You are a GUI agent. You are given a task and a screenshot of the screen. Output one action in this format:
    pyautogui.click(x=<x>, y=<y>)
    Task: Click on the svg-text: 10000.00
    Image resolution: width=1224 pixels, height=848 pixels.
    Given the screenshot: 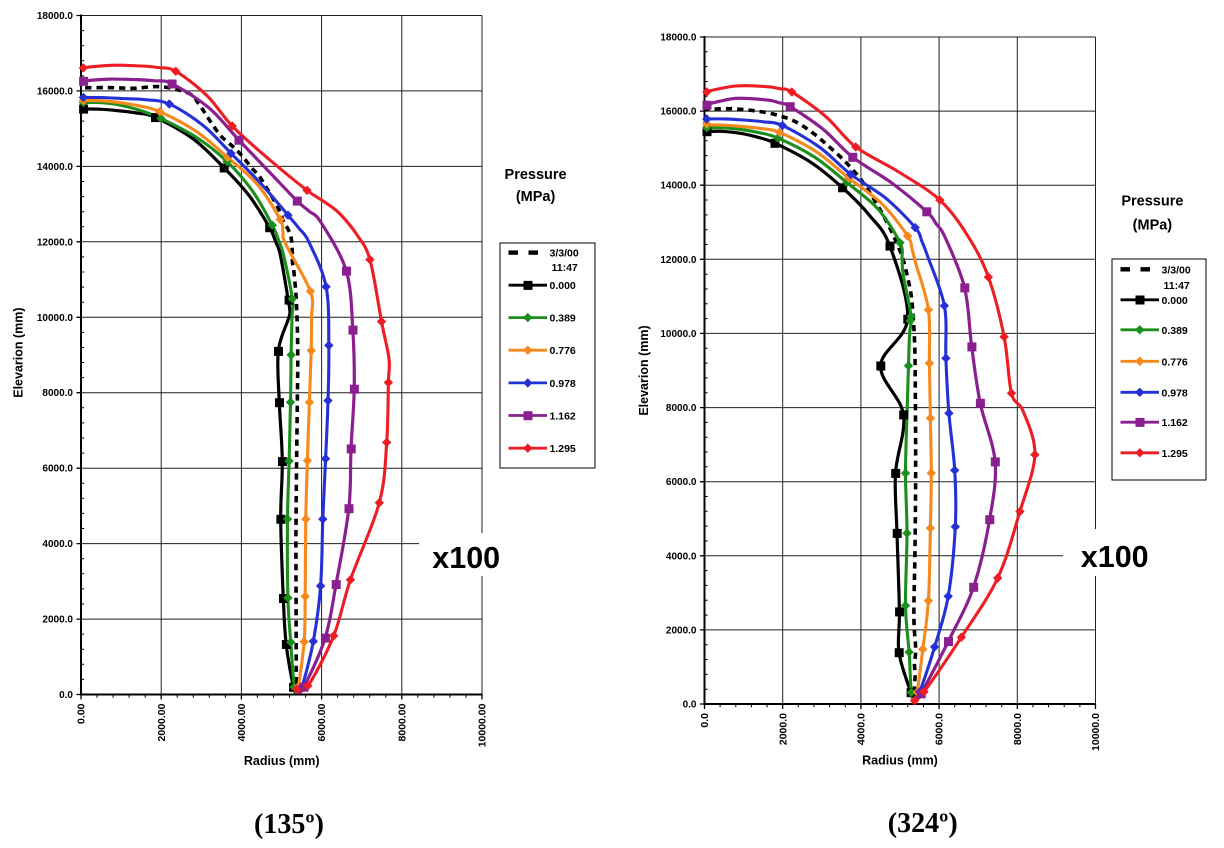 What is the action you would take?
    pyautogui.click(x=483, y=725)
    